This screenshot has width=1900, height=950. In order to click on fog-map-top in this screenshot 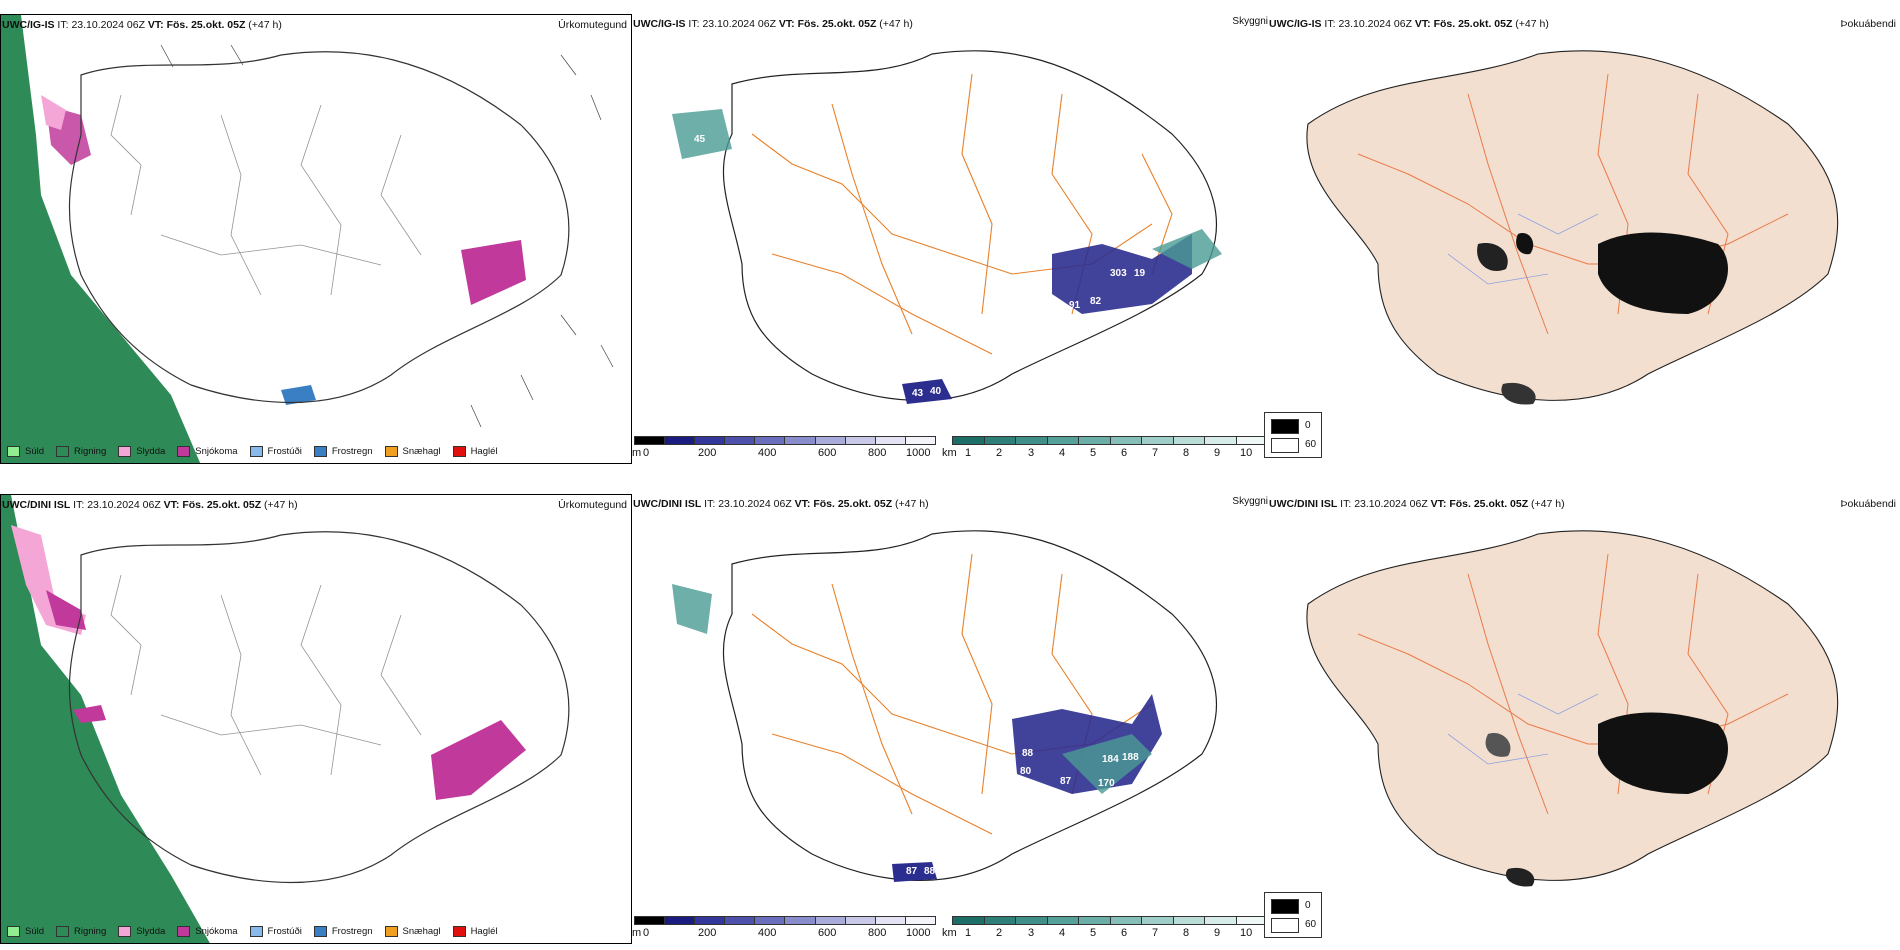, I will do `click(1572, 227)`.